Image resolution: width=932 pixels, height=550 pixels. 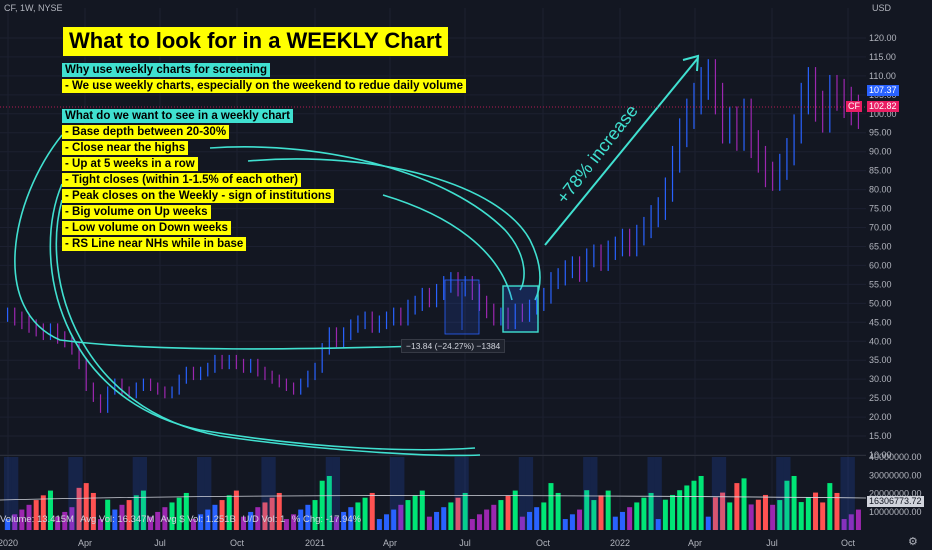 I want to click on increase-label: +78% increase, so click(x=596, y=154).